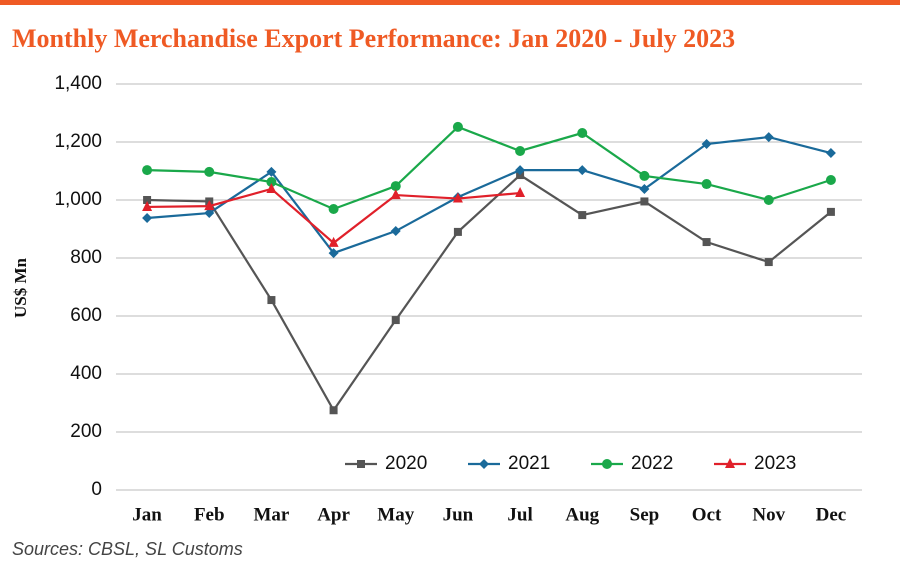 This screenshot has width=900, height=584. What do you see at coordinates (529, 463) in the screenshot?
I see `legend-label: 2021` at bounding box center [529, 463].